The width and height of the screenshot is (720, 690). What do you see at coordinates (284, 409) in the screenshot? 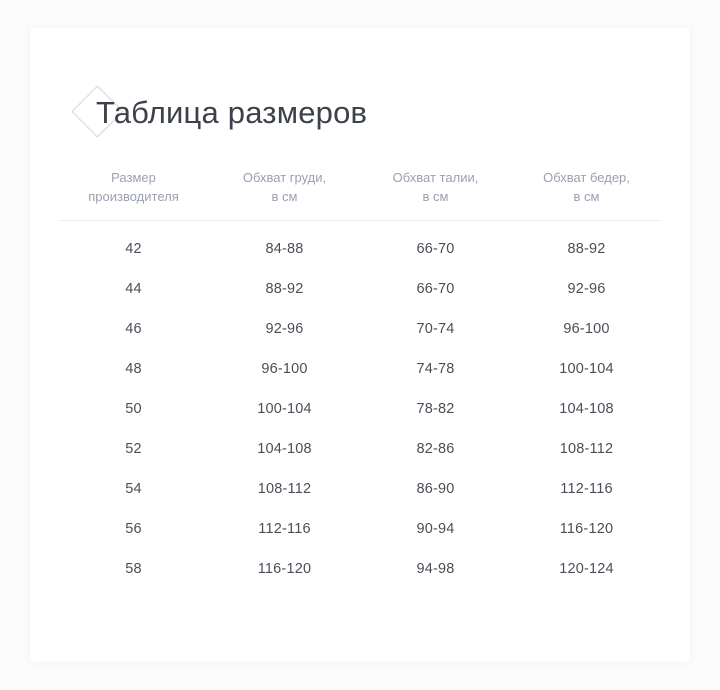
I see `cell-chest: 100-104` at bounding box center [284, 409].